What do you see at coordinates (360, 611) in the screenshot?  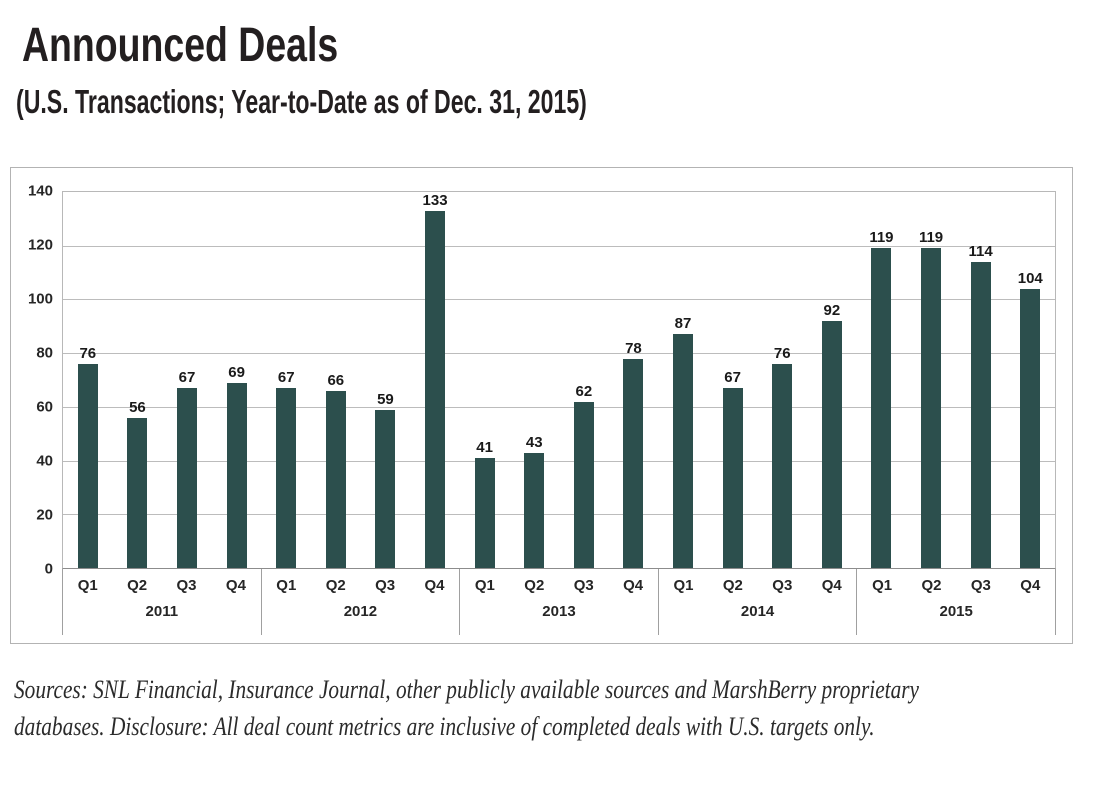 I see `year-label: 2012` at bounding box center [360, 611].